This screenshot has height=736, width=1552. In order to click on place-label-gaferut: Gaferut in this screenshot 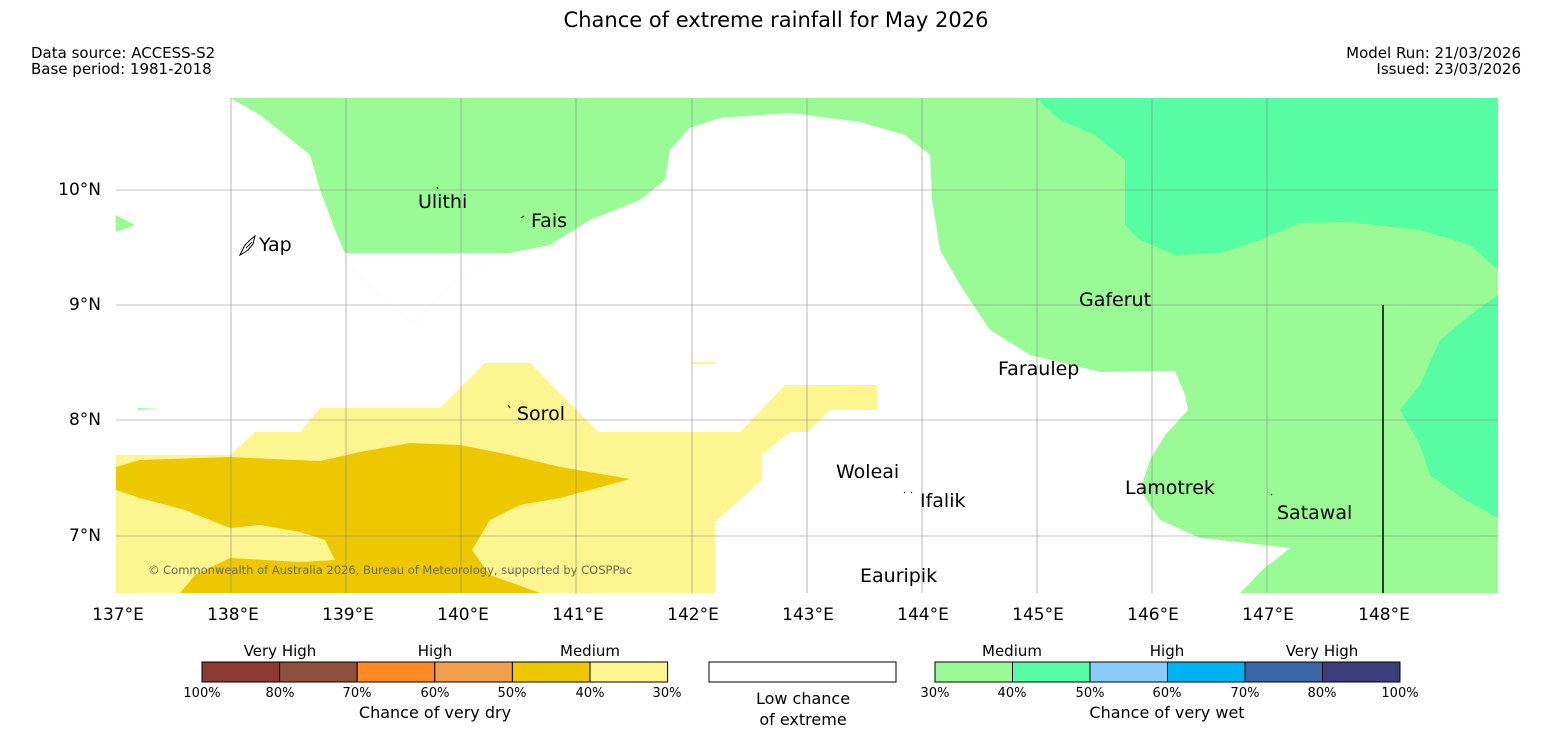, I will do `click(1115, 300)`.